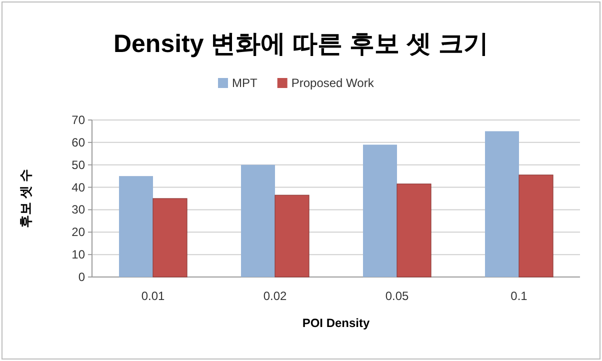 The height and width of the screenshot is (361, 602). What do you see at coordinates (519, 296) in the screenshot?
I see `x-tick-label: 0.1` at bounding box center [519, 296].